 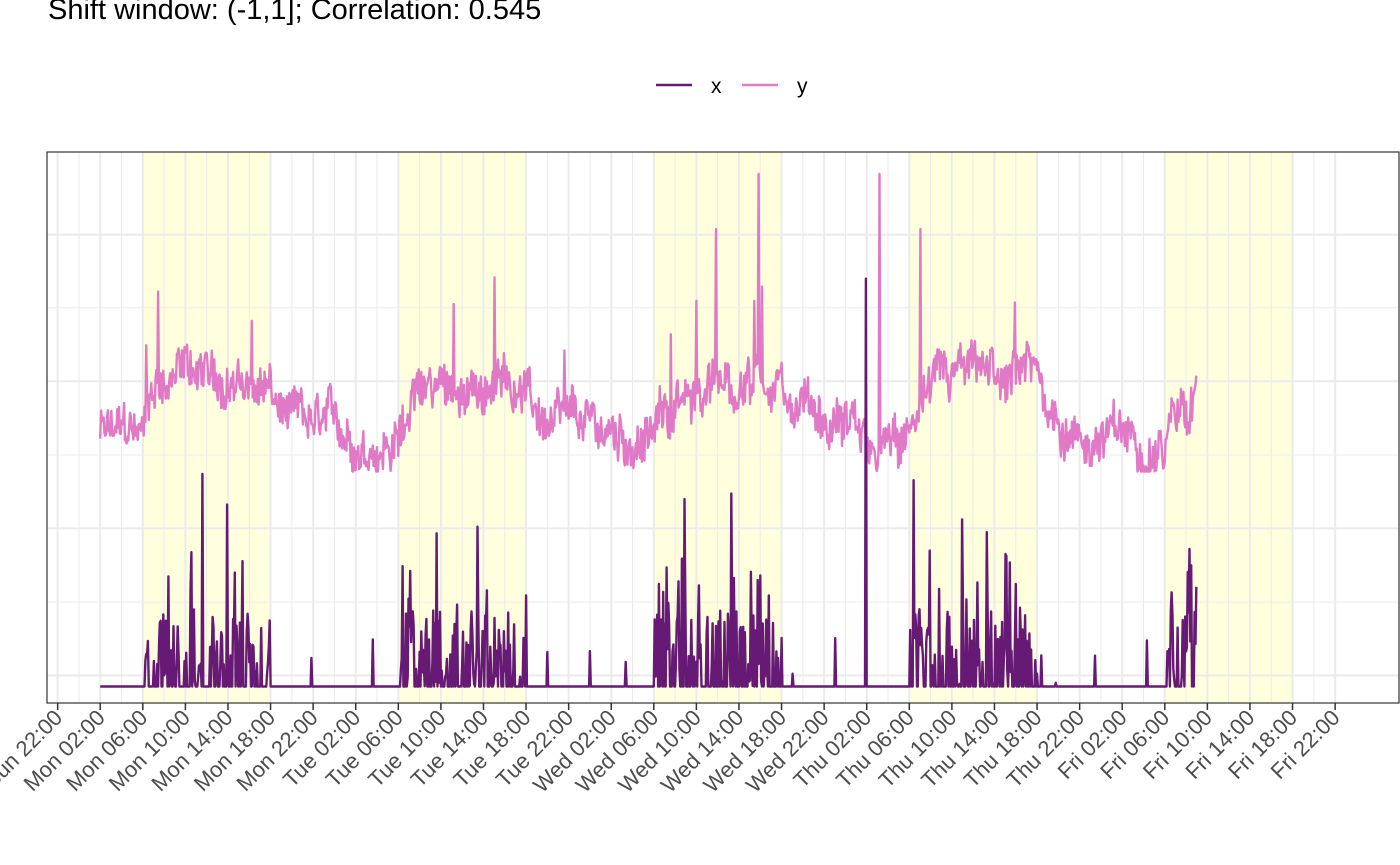 What do you see at coordinates (295, 13) in the screenshot?
I see `chart-title: Shift window: (-1,1]; Correlation: 0.545` at bounding box center [295, 13].